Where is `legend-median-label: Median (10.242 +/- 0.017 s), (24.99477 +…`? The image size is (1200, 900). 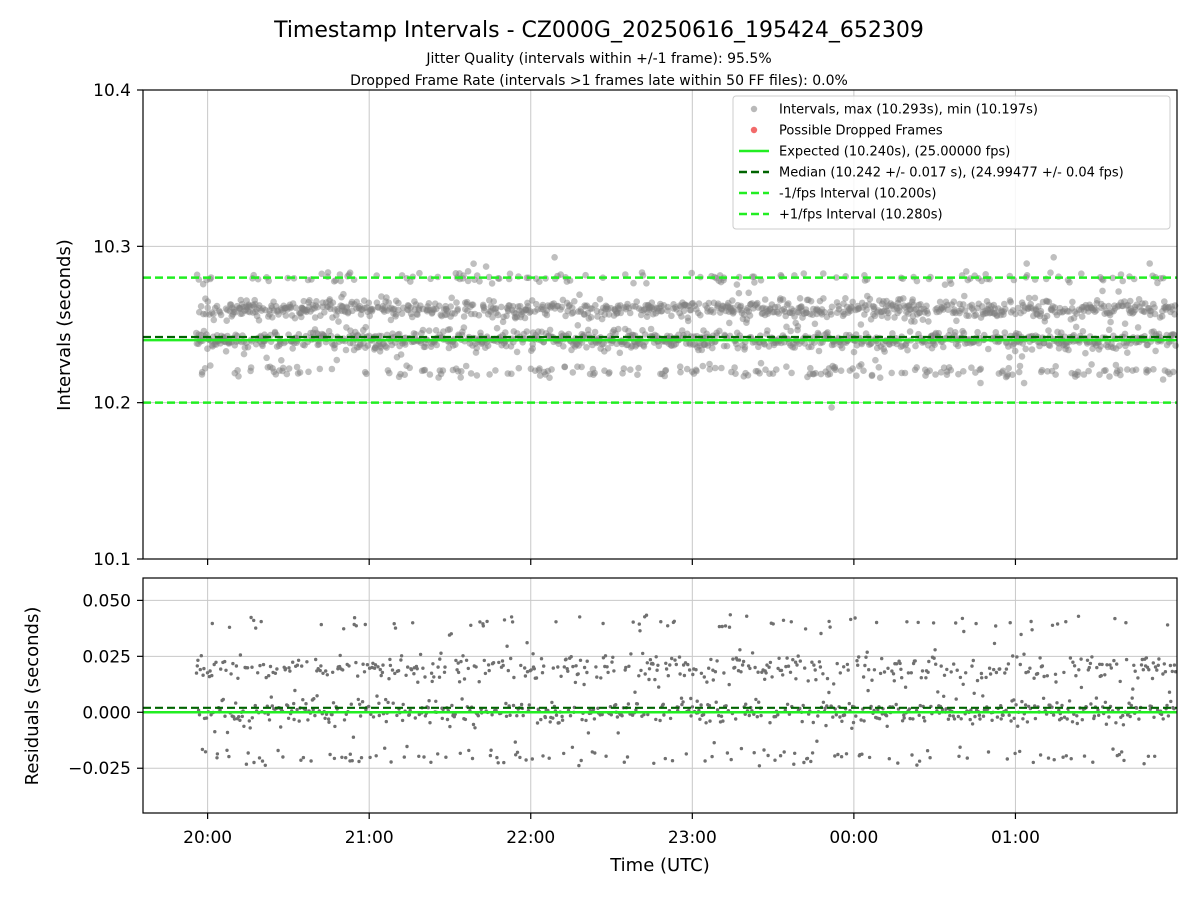 legend-median-label: Median (10.242 +/- 0.017 s), (24.99477 +… is located at coordinates (951, 173).